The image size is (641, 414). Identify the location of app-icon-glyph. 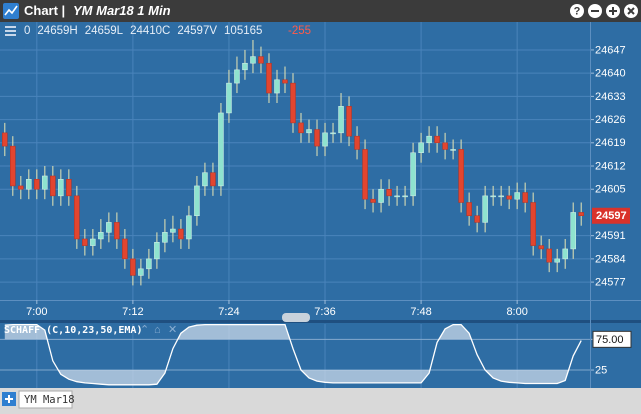
(11, 10).